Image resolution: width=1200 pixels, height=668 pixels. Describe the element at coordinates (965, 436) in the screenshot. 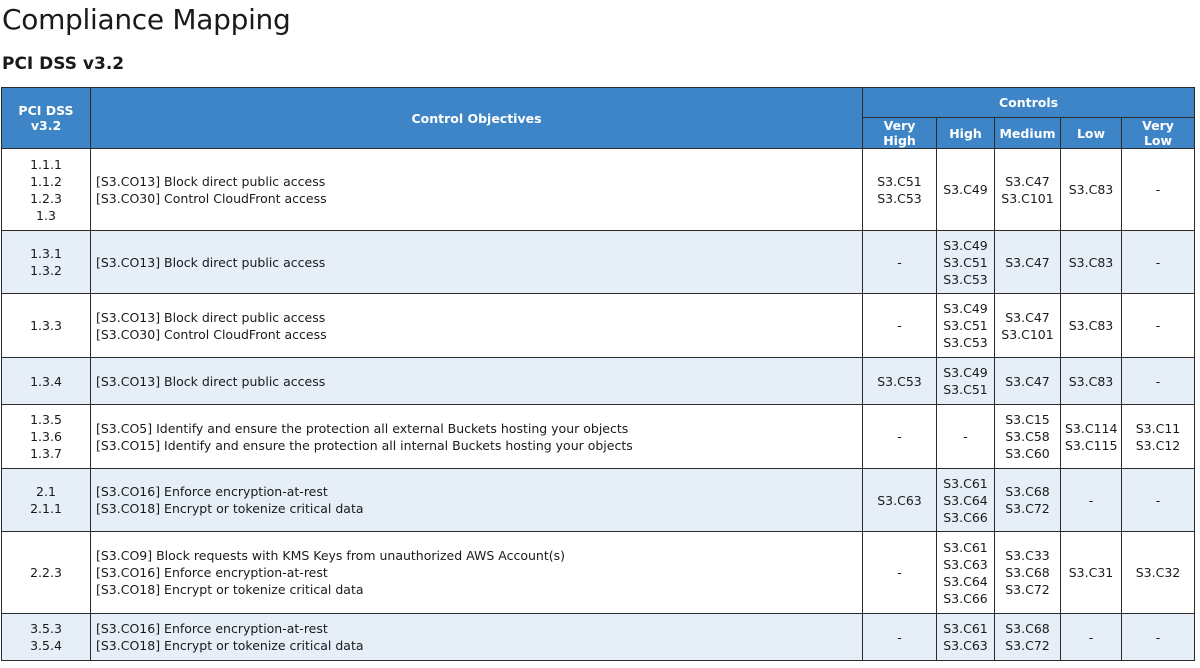

I see `high-cell: -` at that location.